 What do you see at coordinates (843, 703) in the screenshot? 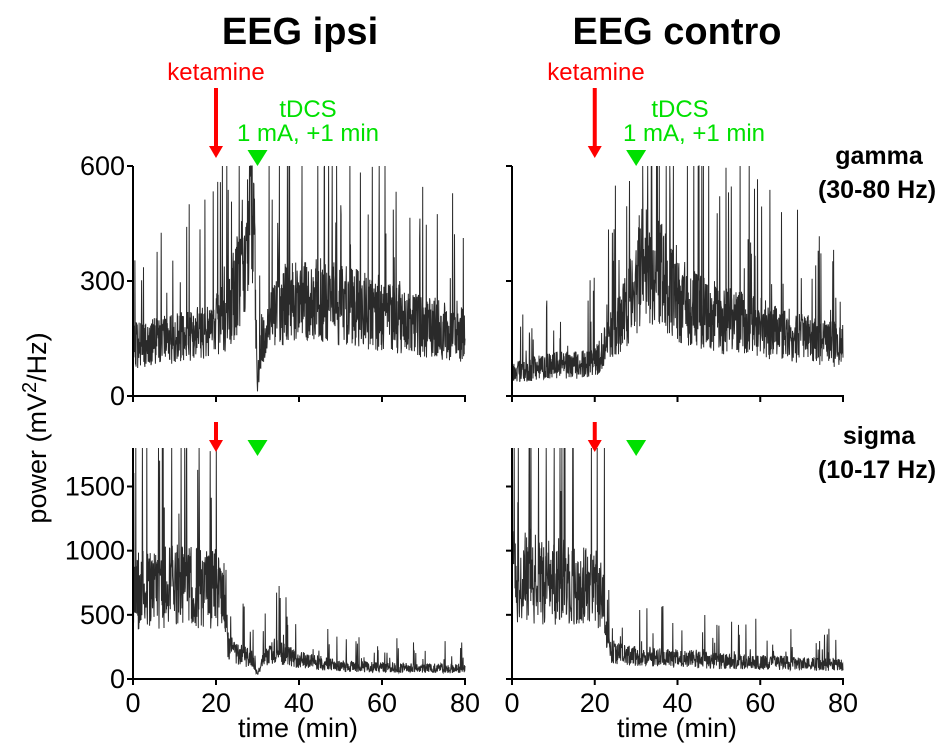
I see `x-tick-label-sigma-contro-4: 80` at bounding box center [843, 703].